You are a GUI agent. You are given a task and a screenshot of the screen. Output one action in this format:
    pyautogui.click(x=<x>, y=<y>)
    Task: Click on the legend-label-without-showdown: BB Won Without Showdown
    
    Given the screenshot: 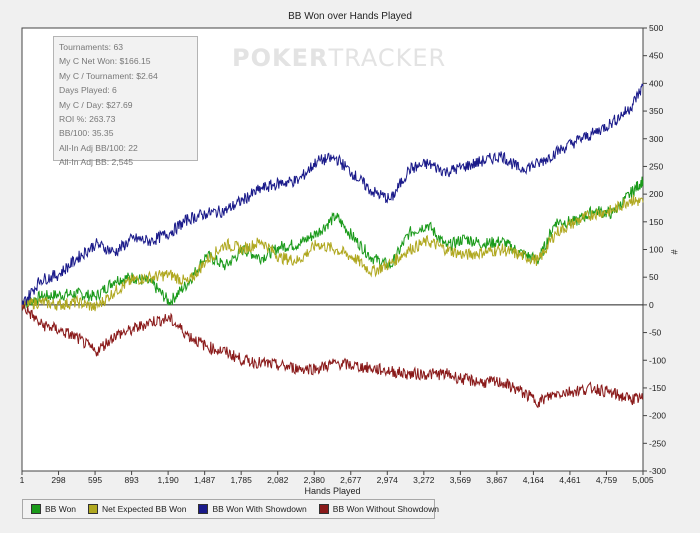 What is the action you would take?
    pyautogui.click(x=385, y=509)
    